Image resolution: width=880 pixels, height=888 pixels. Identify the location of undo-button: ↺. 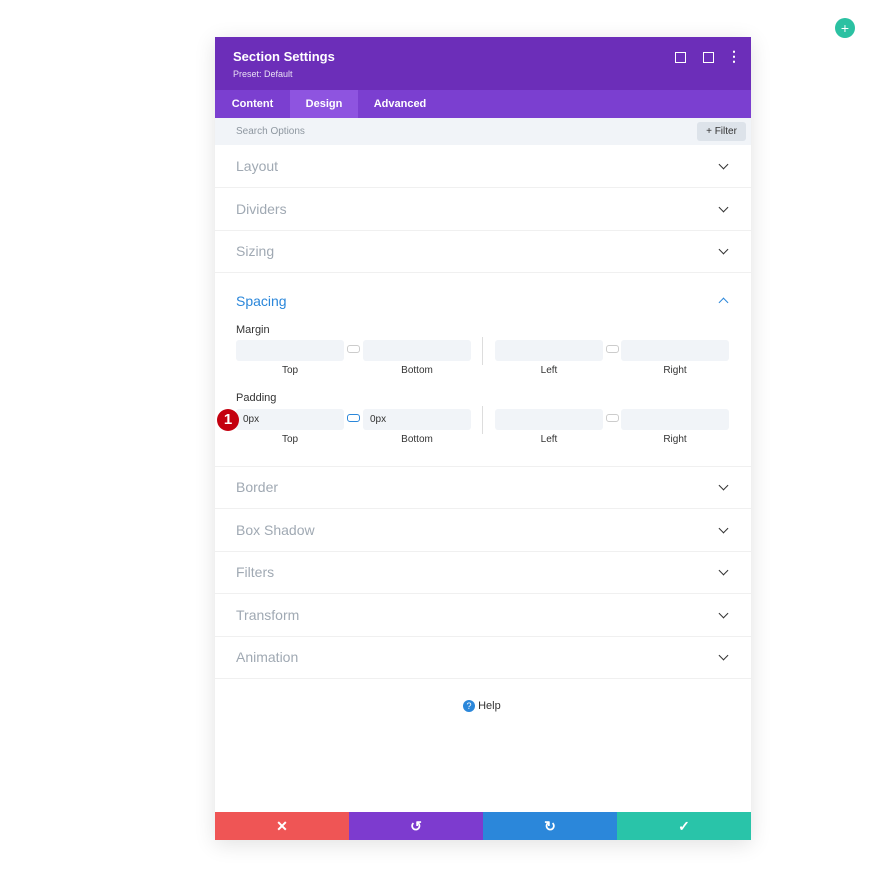
(416, 826).